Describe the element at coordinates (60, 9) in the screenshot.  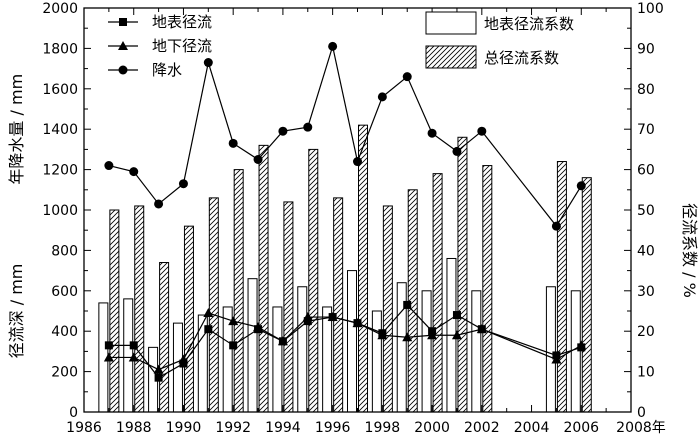
I see `y-left-tick-label: 2000` at that location.